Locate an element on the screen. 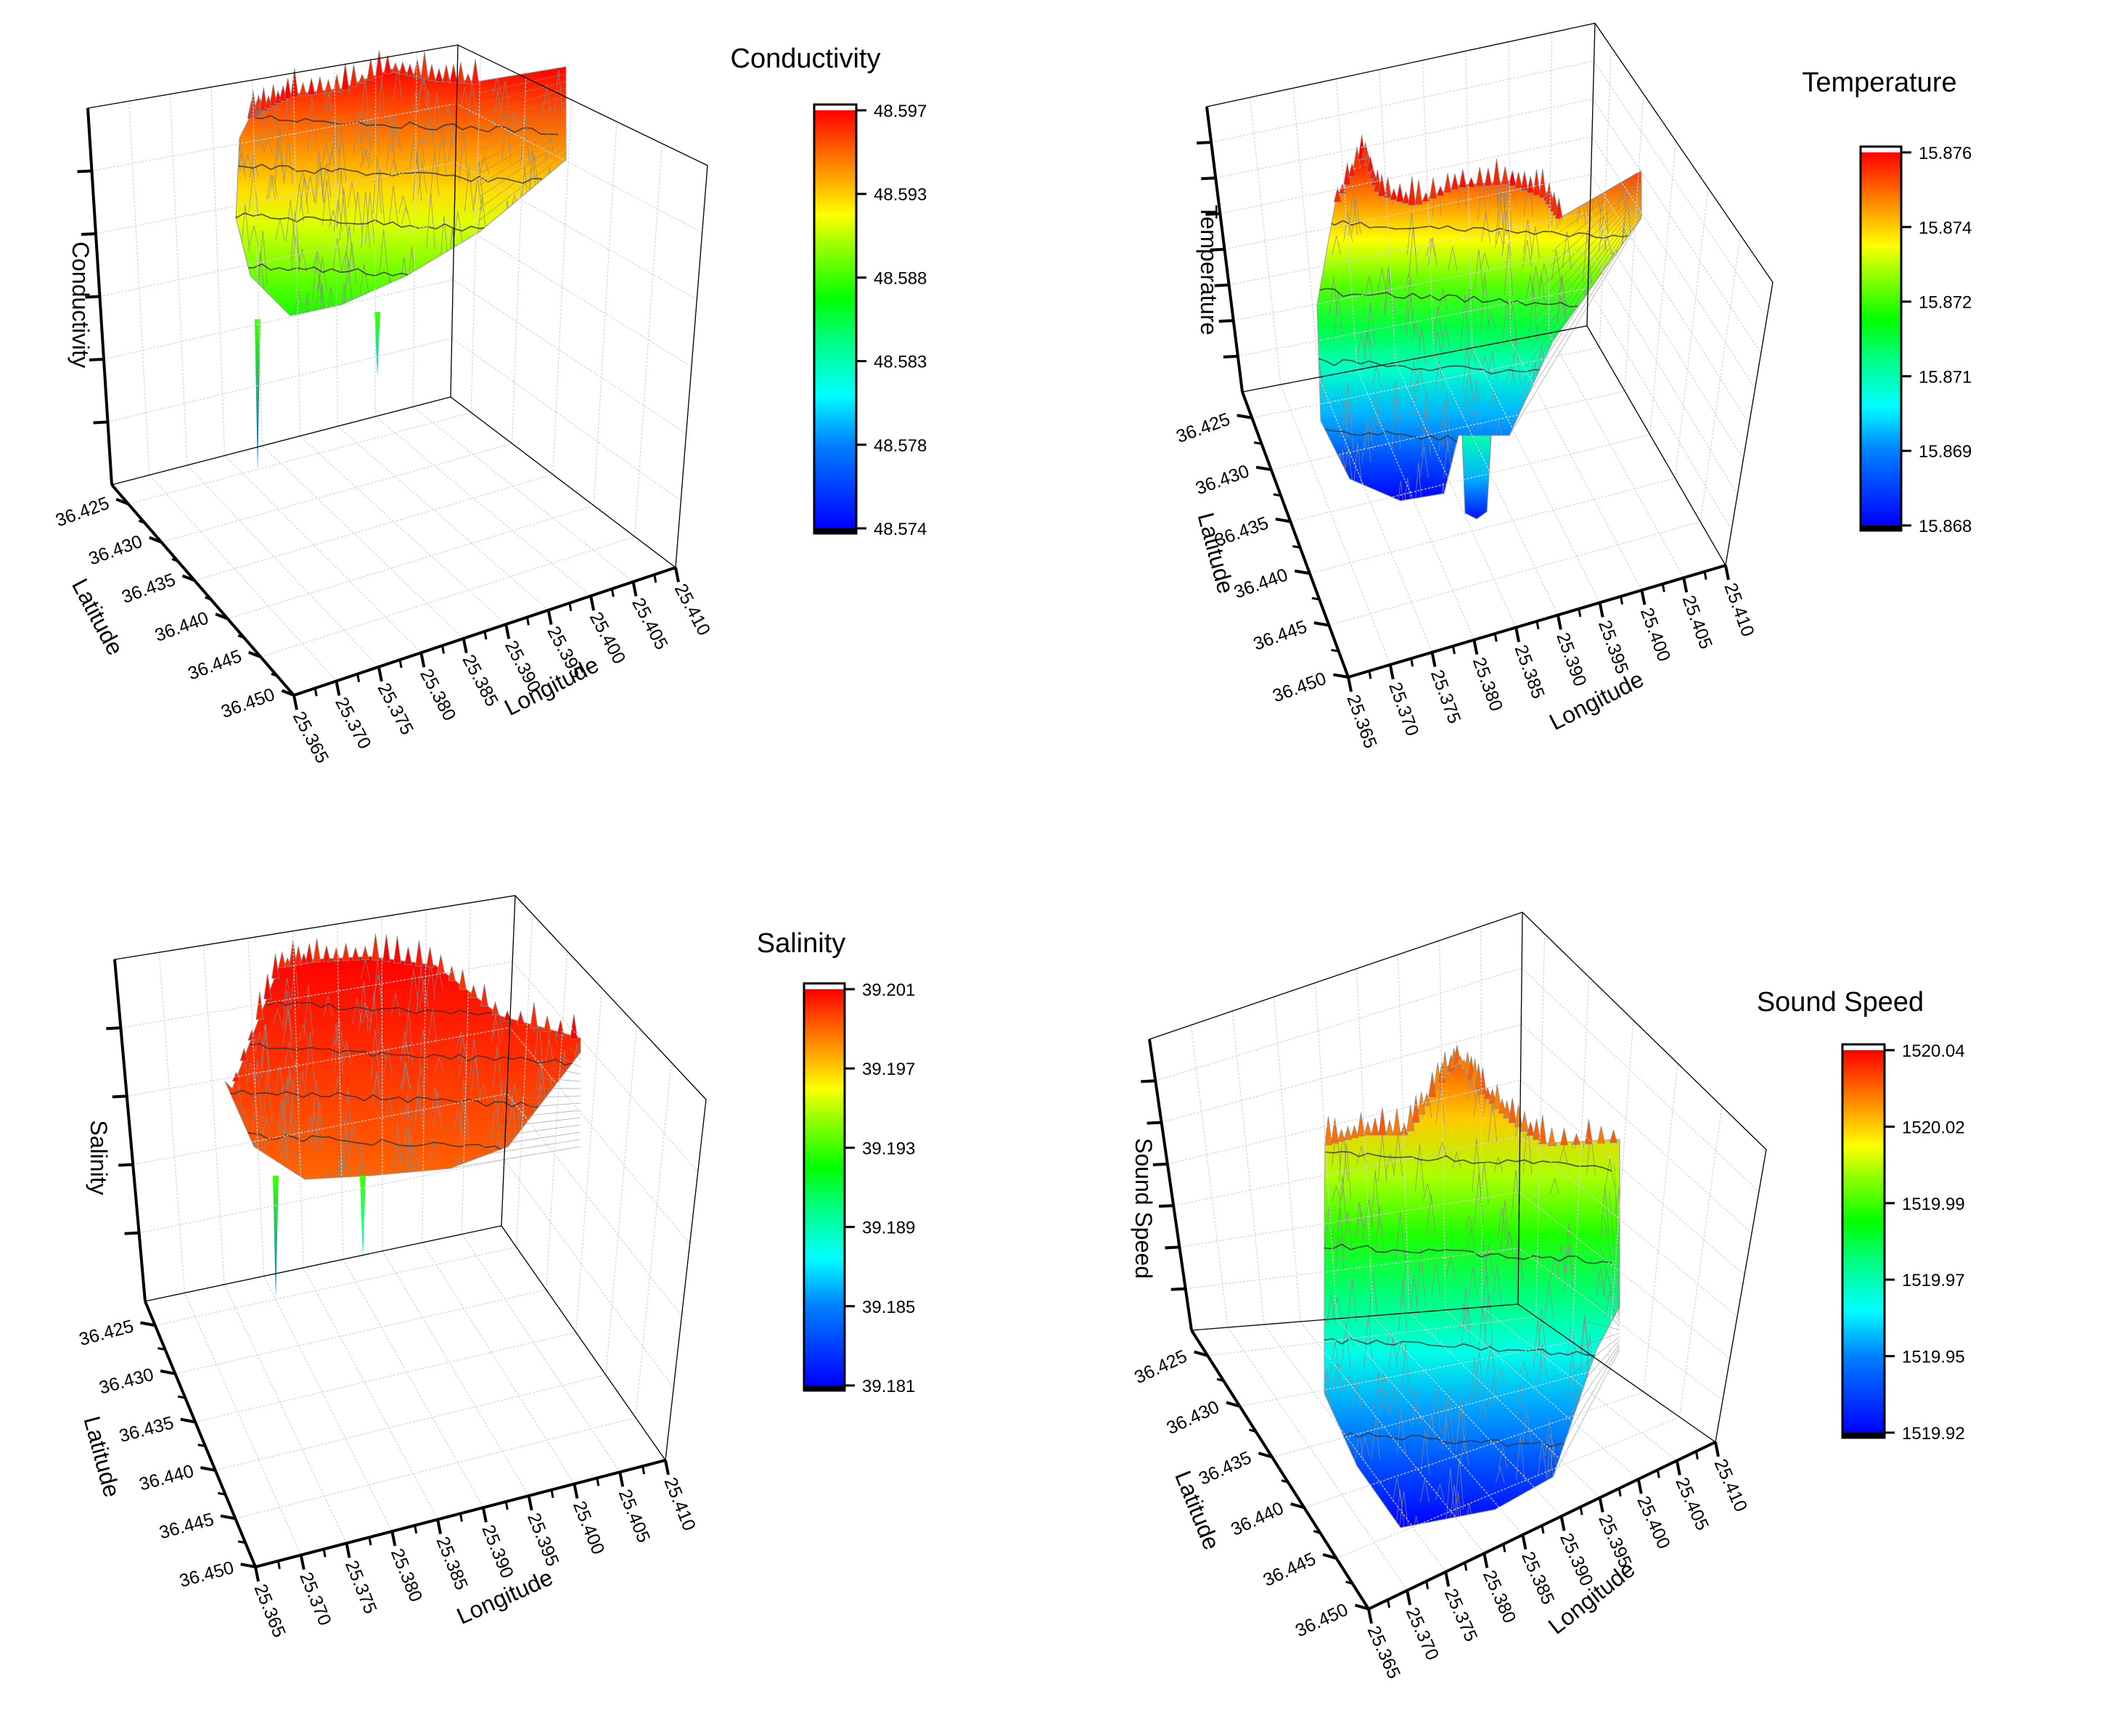 The width and height of the screenshot is (2116, 1736). longitude-tick-label: 25.380 is located at coordinates (438, 695).